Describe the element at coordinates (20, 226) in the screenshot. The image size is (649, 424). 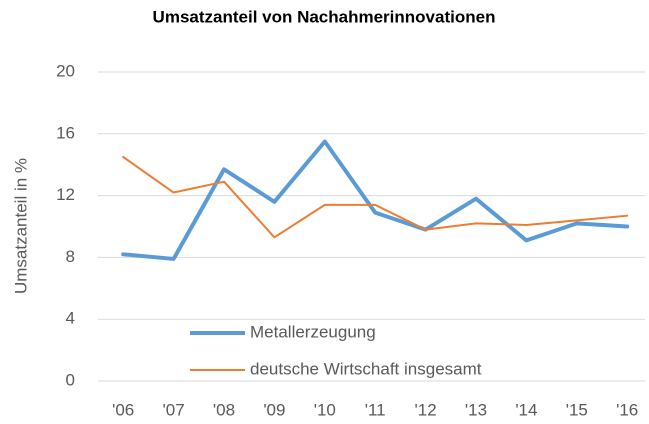
I see `y-axis-label: Umsatzanteil in %` at that location.